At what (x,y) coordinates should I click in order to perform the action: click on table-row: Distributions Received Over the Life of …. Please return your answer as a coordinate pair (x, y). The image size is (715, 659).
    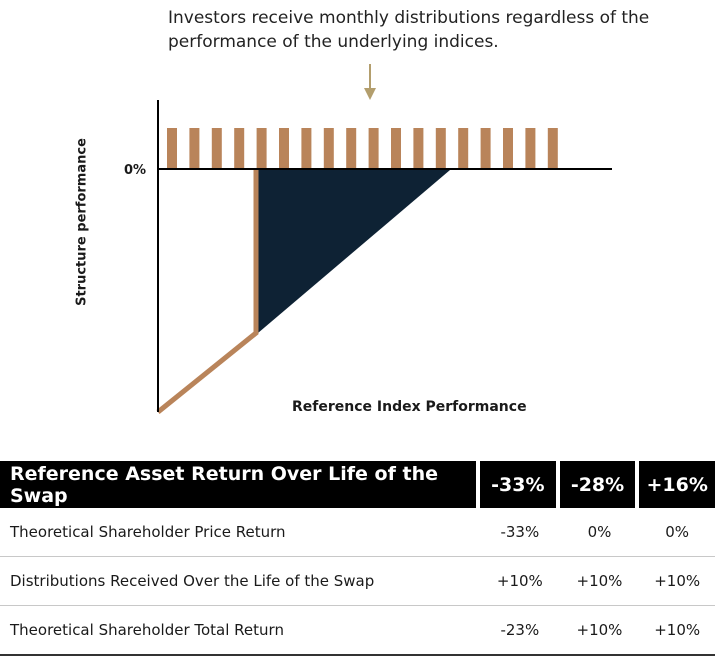
    Looking at the image, I should click on (357, 581).